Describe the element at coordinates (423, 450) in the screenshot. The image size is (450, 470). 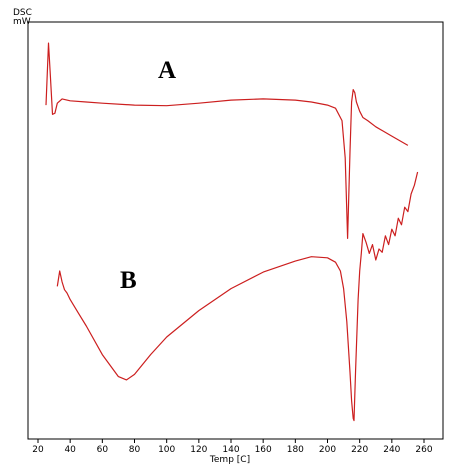
I see `x-tick-label-260: 260` at that location.